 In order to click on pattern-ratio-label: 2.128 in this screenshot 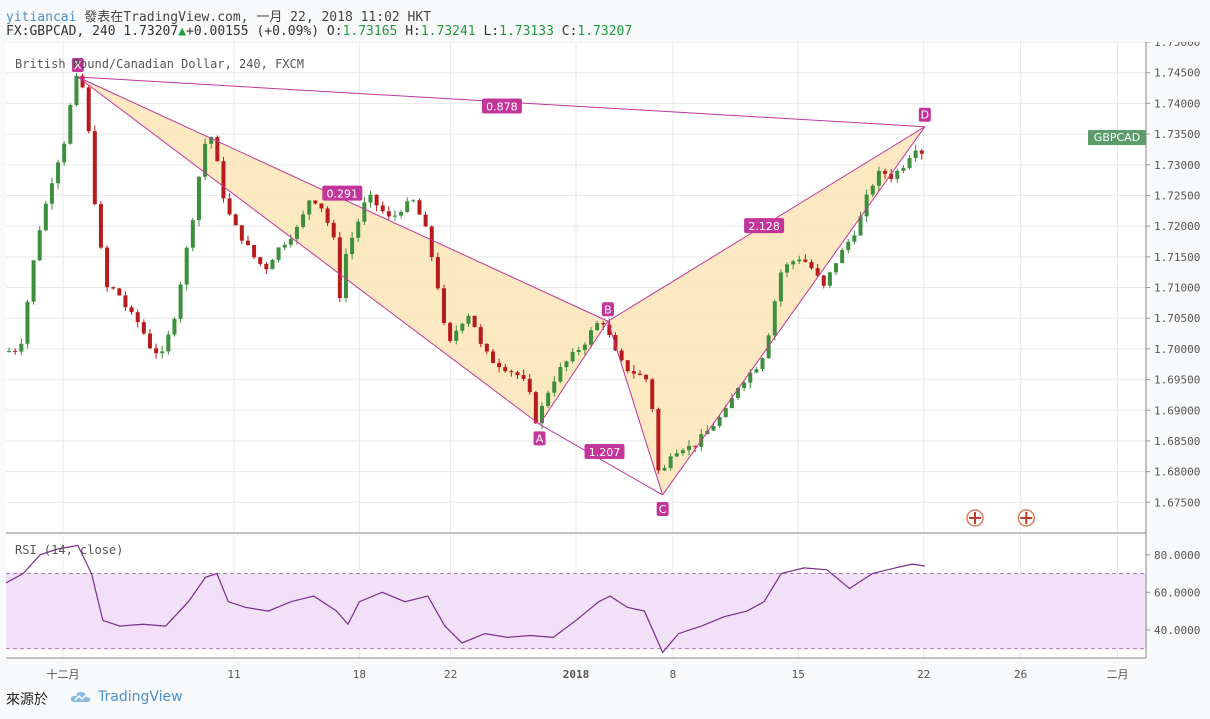, I will do `click(764, 226)`.